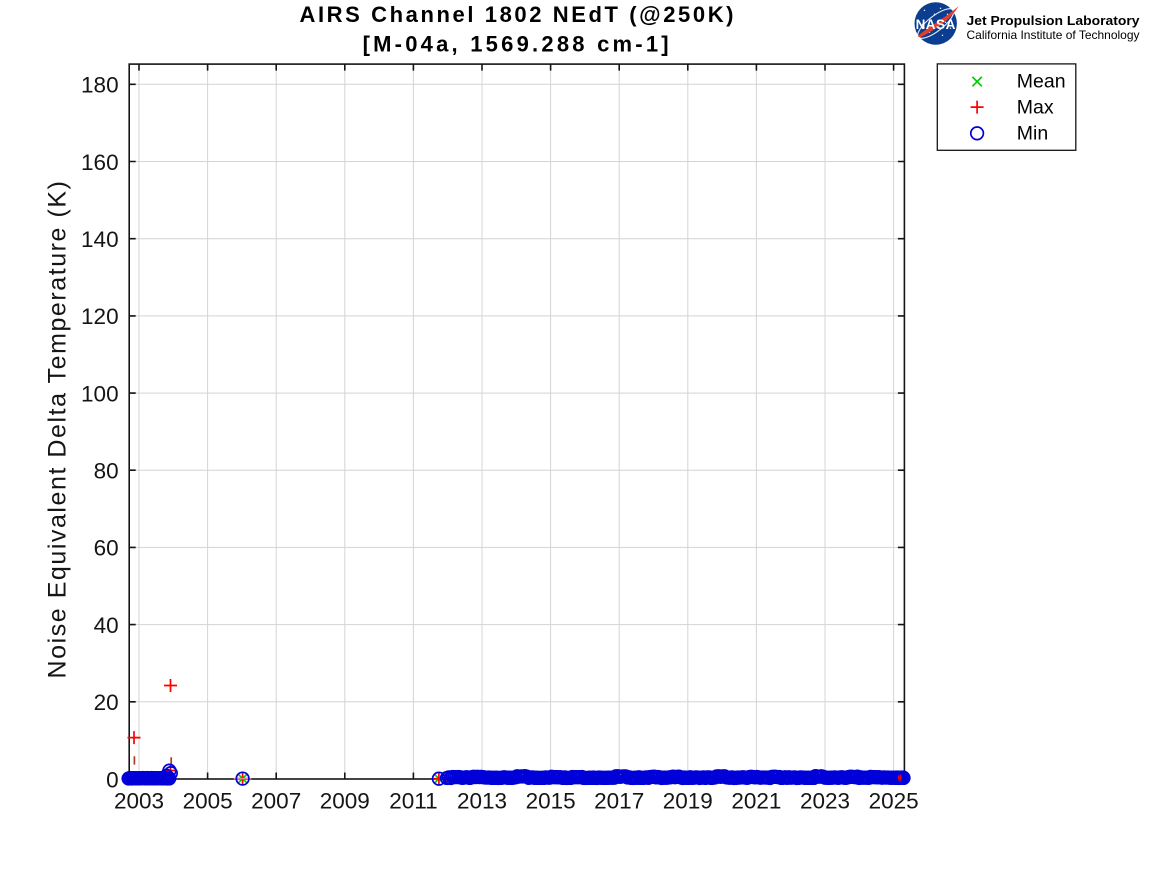  What do you see at coordinates (106, 702) in the screenshot?
I see `svg-text: 20` at bounding box center [106, 702].